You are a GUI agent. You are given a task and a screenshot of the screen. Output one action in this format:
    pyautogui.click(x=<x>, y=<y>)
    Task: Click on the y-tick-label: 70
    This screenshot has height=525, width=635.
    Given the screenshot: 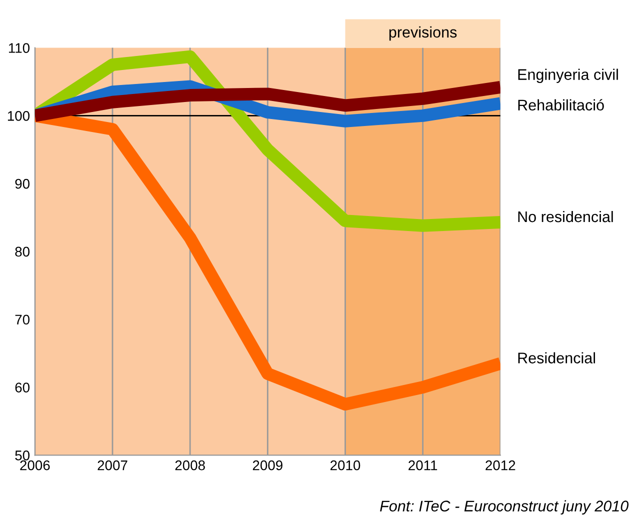 What is the action you would take?
    pyautogui.click(x=22, y=319)
    